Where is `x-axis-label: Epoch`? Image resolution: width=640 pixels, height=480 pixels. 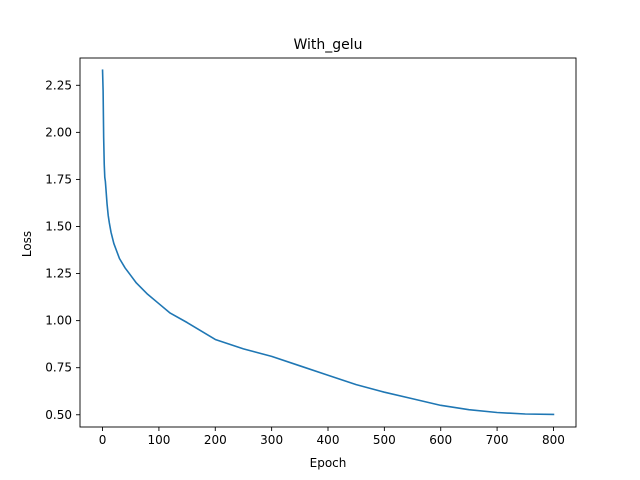
x-axis-label: Epoch is located at coordinates (328, 463).